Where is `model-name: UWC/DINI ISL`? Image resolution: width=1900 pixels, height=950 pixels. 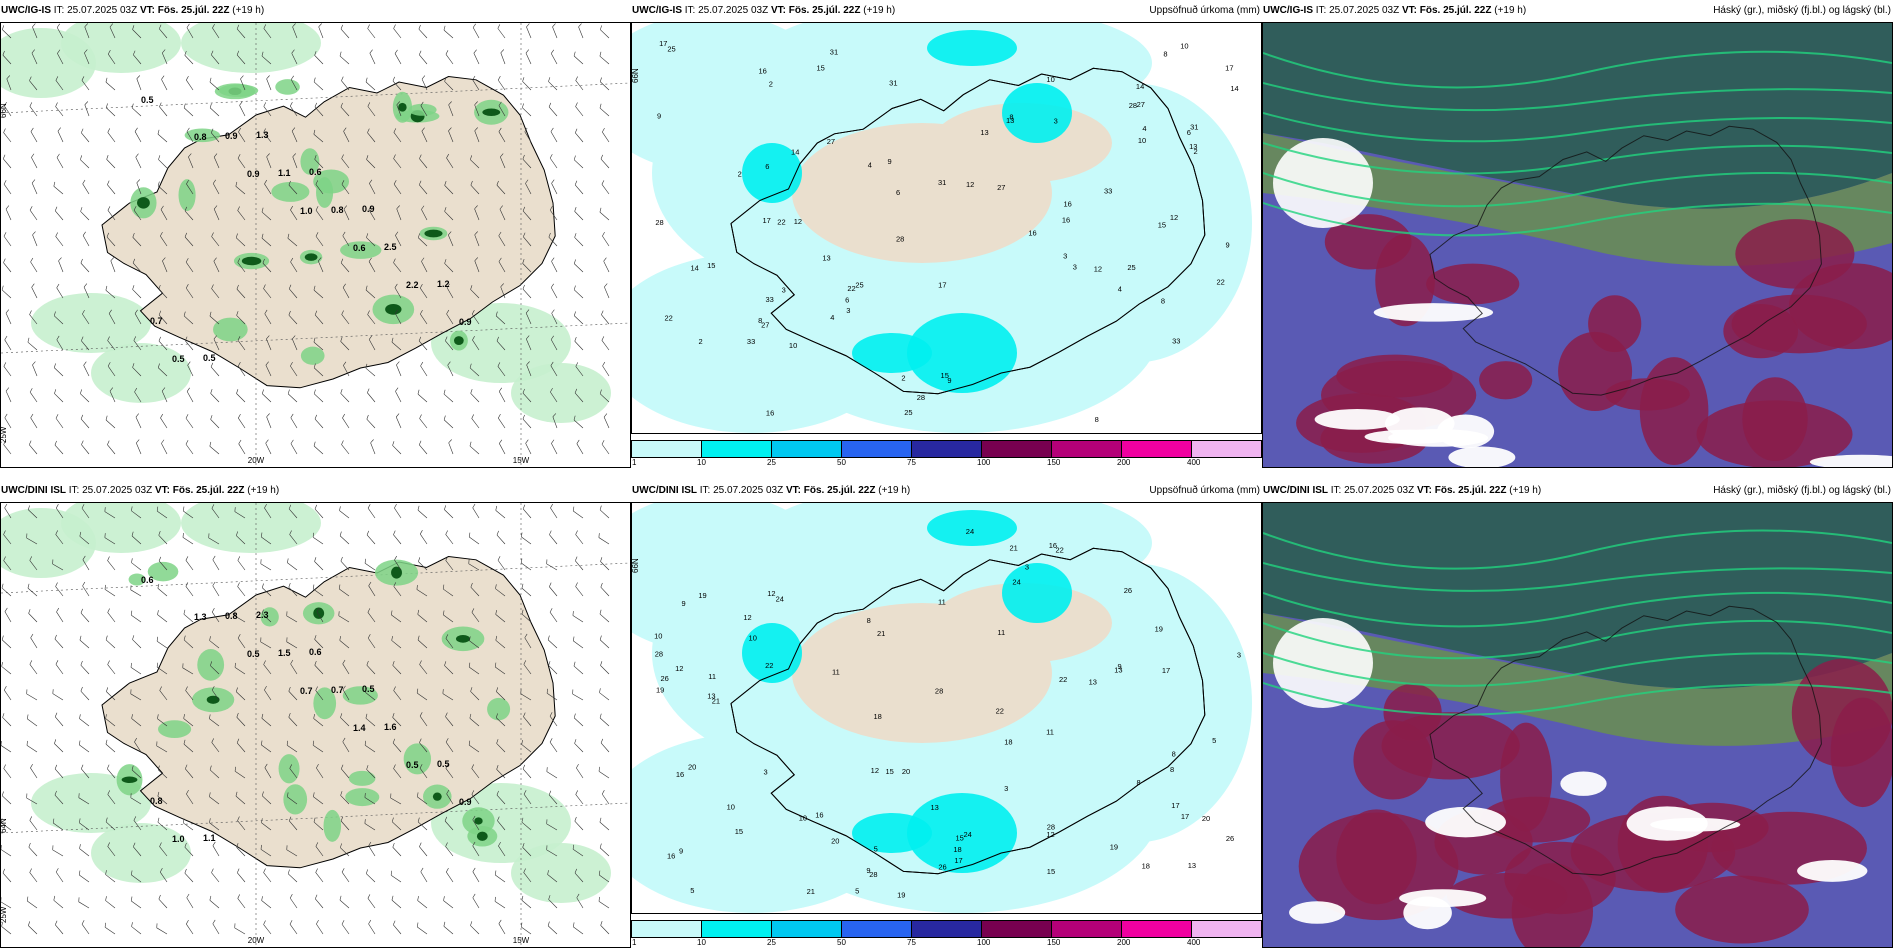 model-name: UWC/DINI ISL is located at coordinates (1295, 490).